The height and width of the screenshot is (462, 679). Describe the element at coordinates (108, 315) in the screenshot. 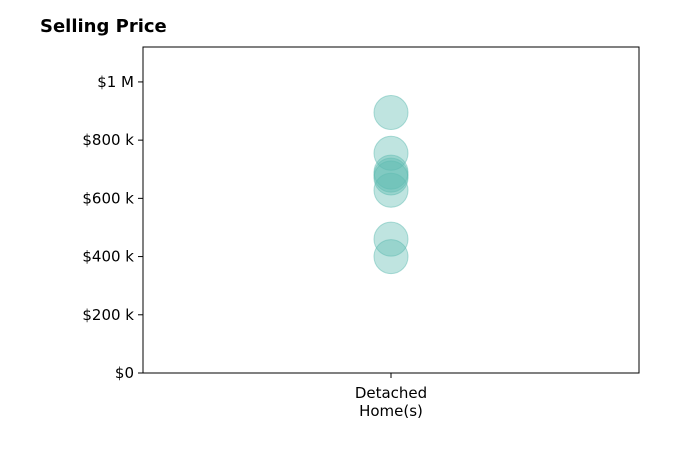

I see `y-tick-label: $200 k` at that location.